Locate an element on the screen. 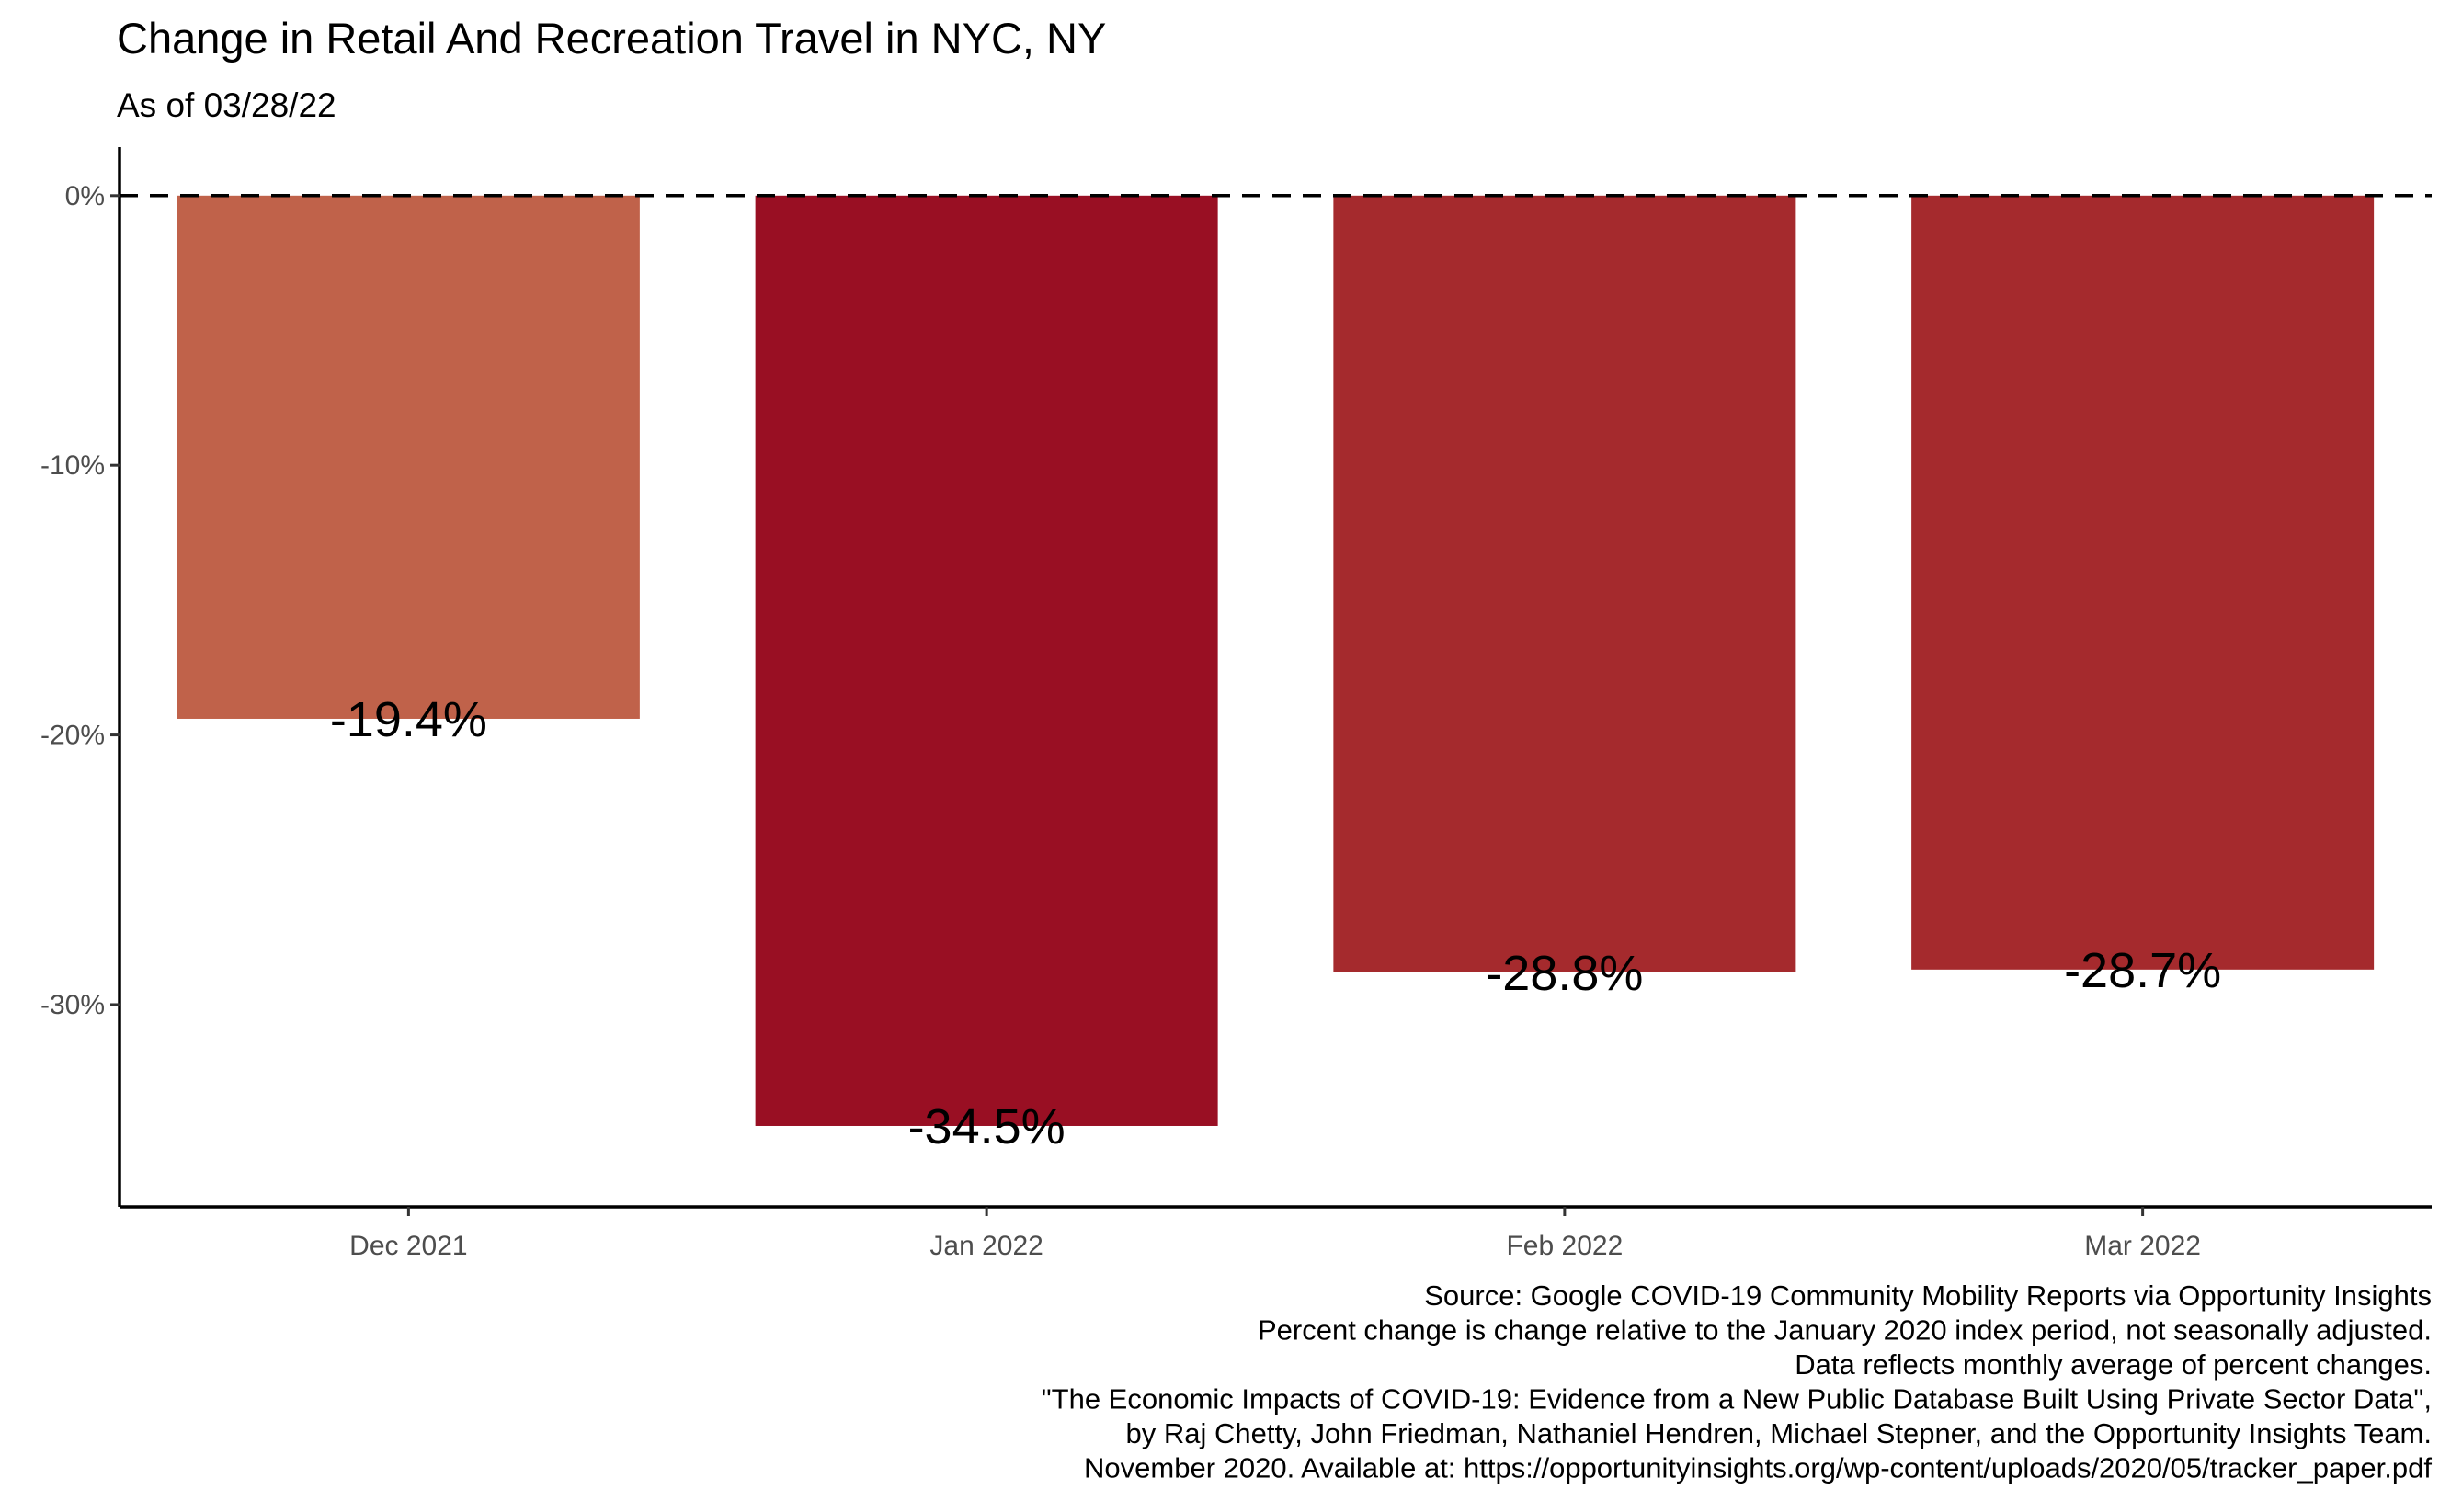  x-tick-label: Mar 2022 is located at coordinates (2142, 1246).